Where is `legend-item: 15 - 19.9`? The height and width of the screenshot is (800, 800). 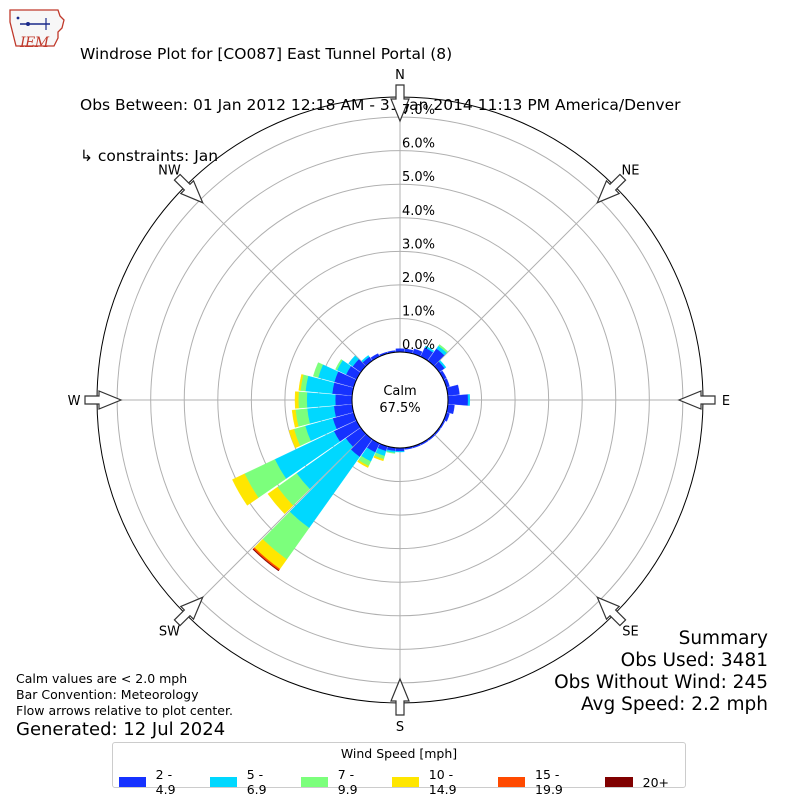 legend-item: 15 - 19.9 is located at coordinates (543, 782).